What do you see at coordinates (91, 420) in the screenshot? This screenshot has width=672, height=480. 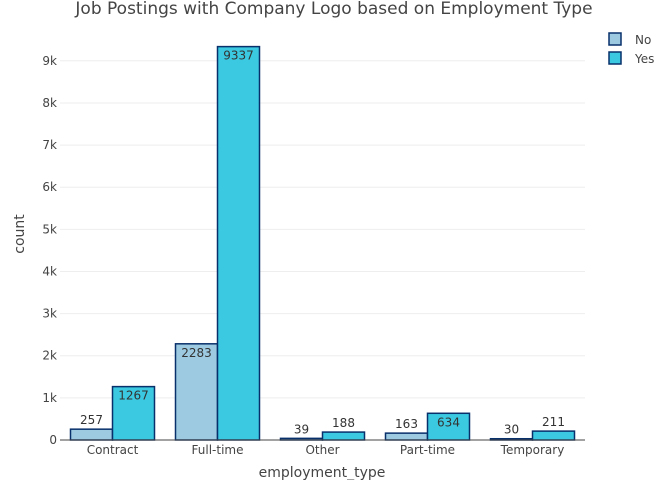 I see `data-label: 257` at bounding box center [91, 420].